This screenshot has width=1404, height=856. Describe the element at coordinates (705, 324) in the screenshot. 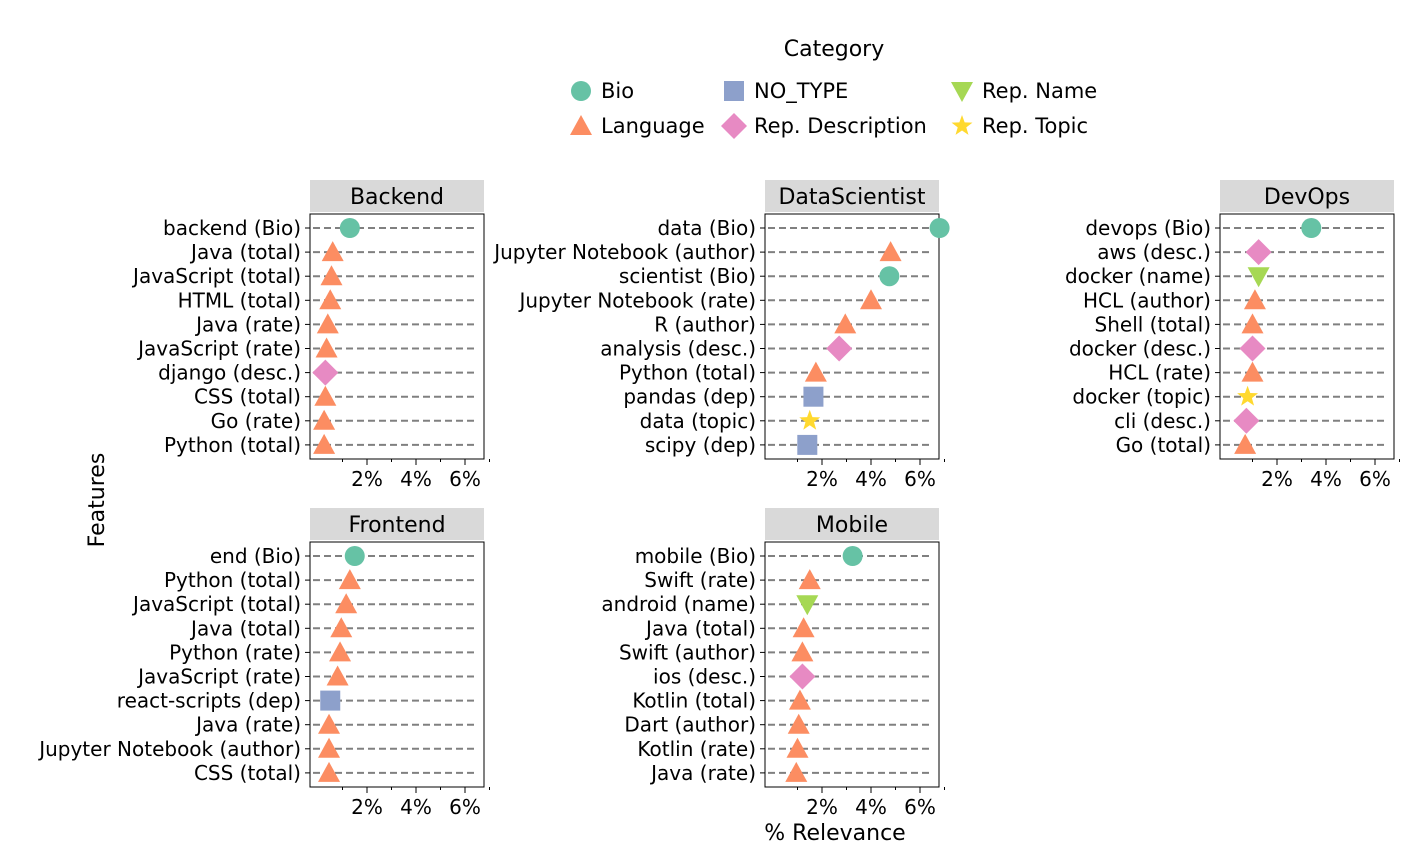

I see `feature-label: R (author)` at that location.